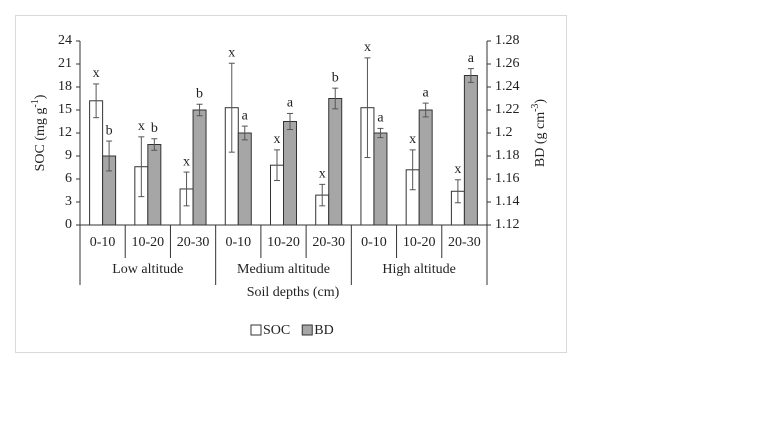 This screenshot has width=768, height=432. Describe the element at coordinates (68, 155) in the screenshot. I see `y-tick-label: 9` at that location.